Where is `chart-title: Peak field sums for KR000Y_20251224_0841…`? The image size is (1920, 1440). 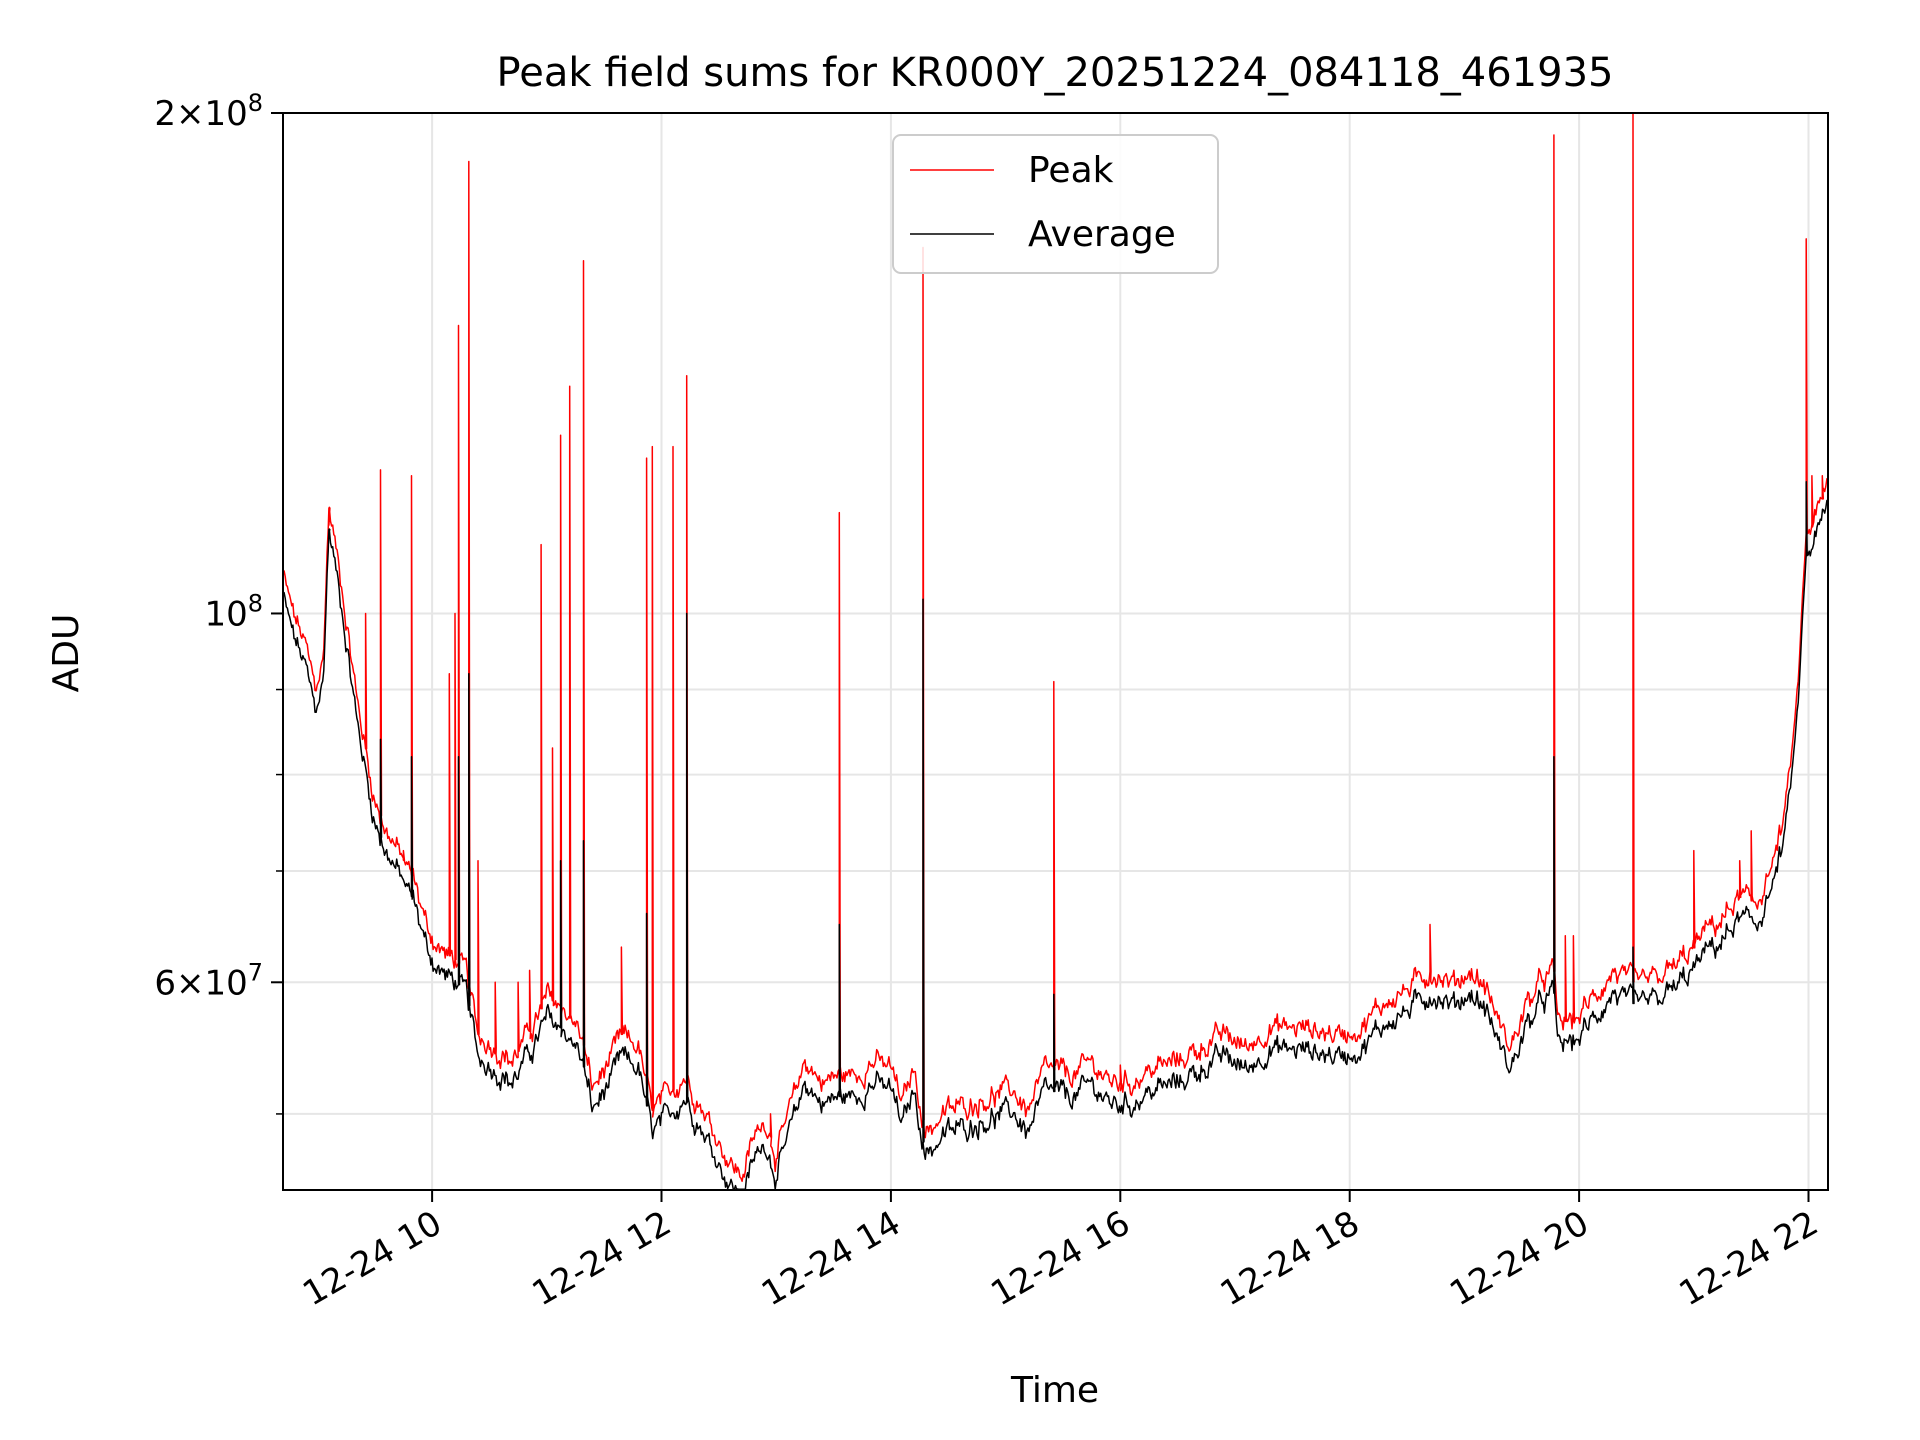
chart-title: Peak field sums for KR000Y_20251224_0841… is located at coordinates (1055, 73).